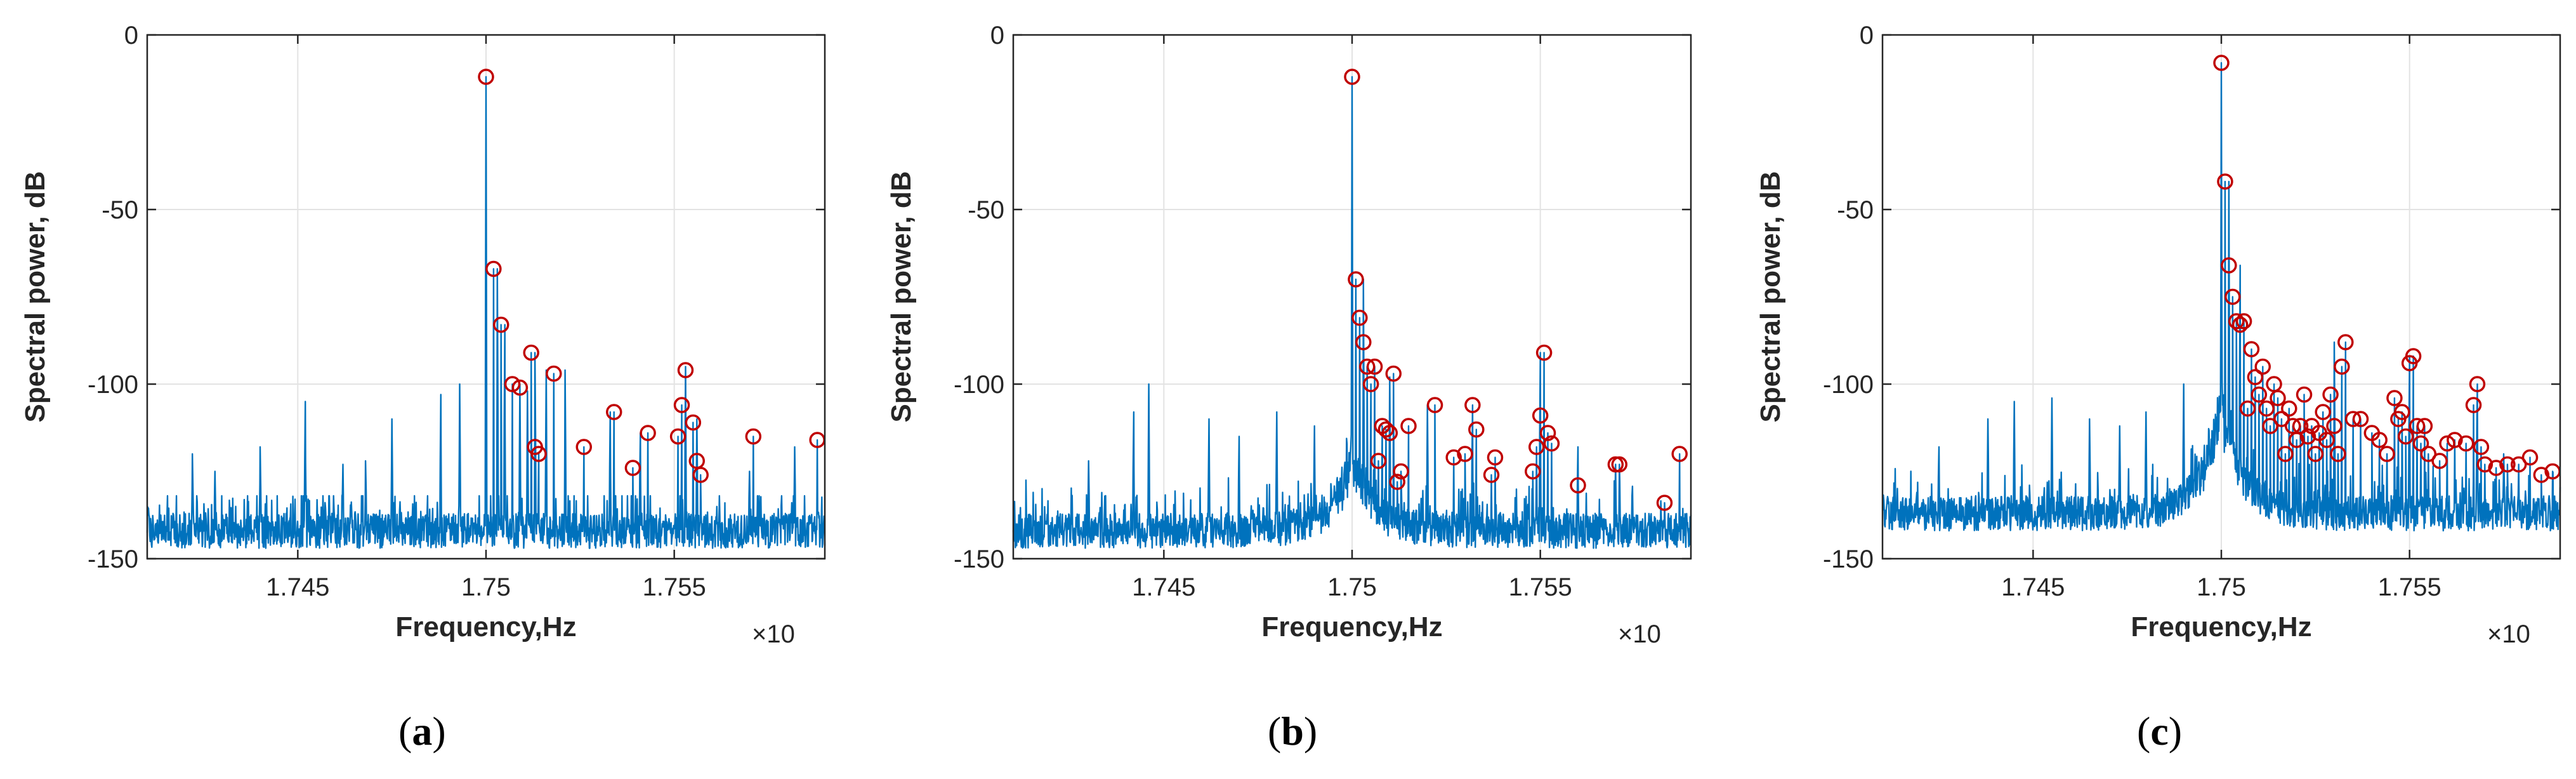 The height and width of the screenshot is (779, 2576). I want to click on x-tick-label: 1.75, so click(2221, 587).